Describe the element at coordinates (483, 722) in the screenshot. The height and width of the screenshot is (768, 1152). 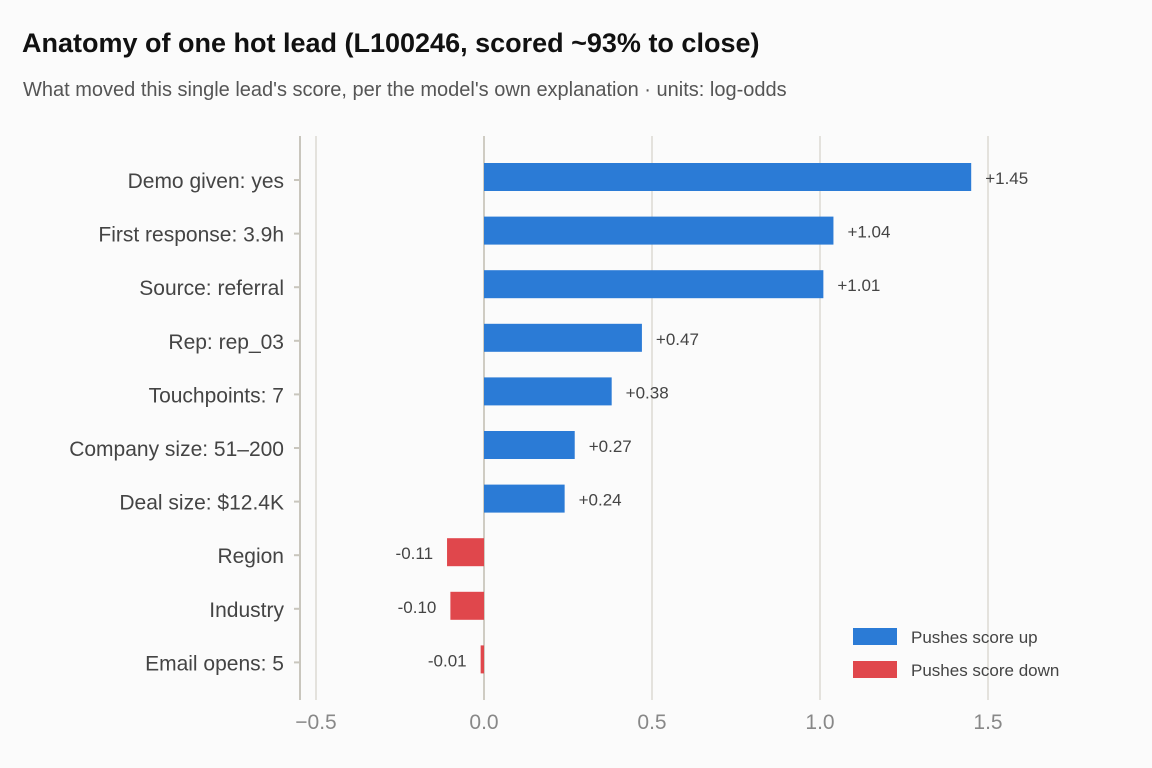
I see `x-tick-label: 0.0` at that location.